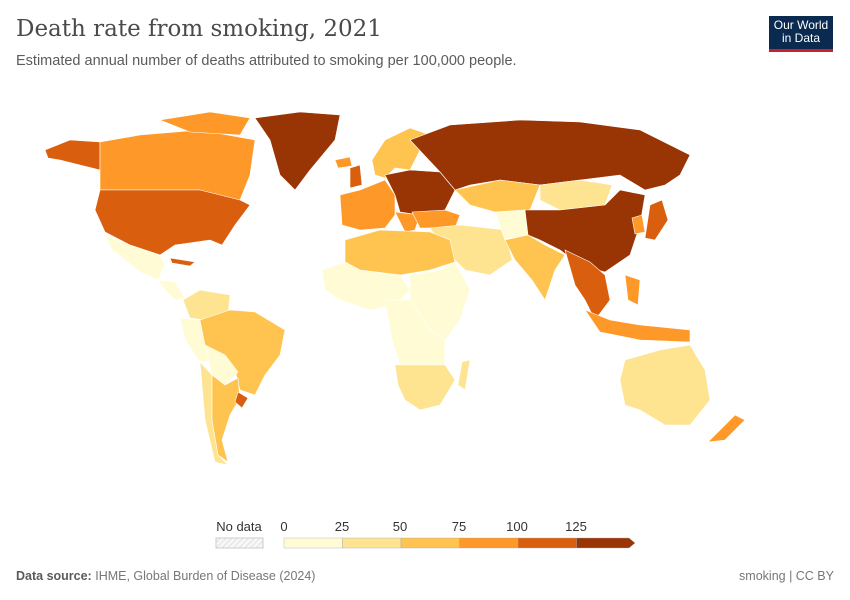 The image size is (850, 600). Describe the element at coordinates (241, 400) in the screenshot. I see `region-uruguay` at that location.